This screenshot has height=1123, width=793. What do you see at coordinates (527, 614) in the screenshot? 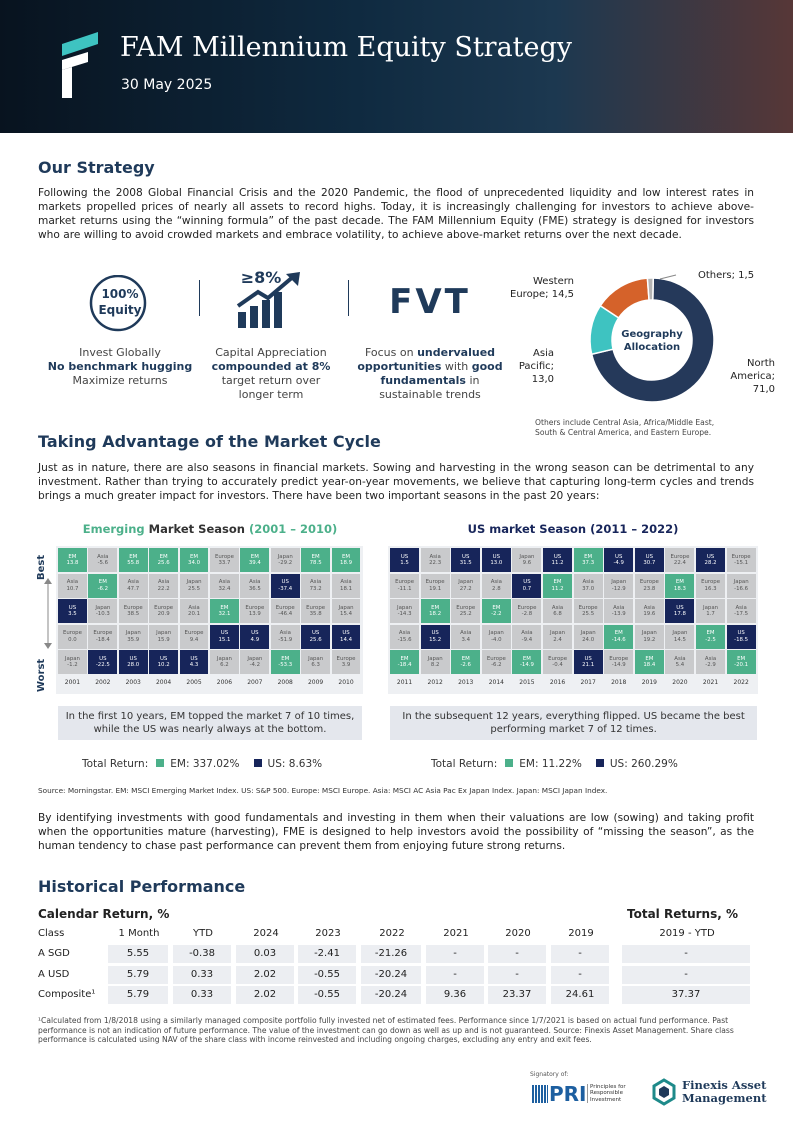
I see `cell-value: -2.8` at bounding box center [527, 614].